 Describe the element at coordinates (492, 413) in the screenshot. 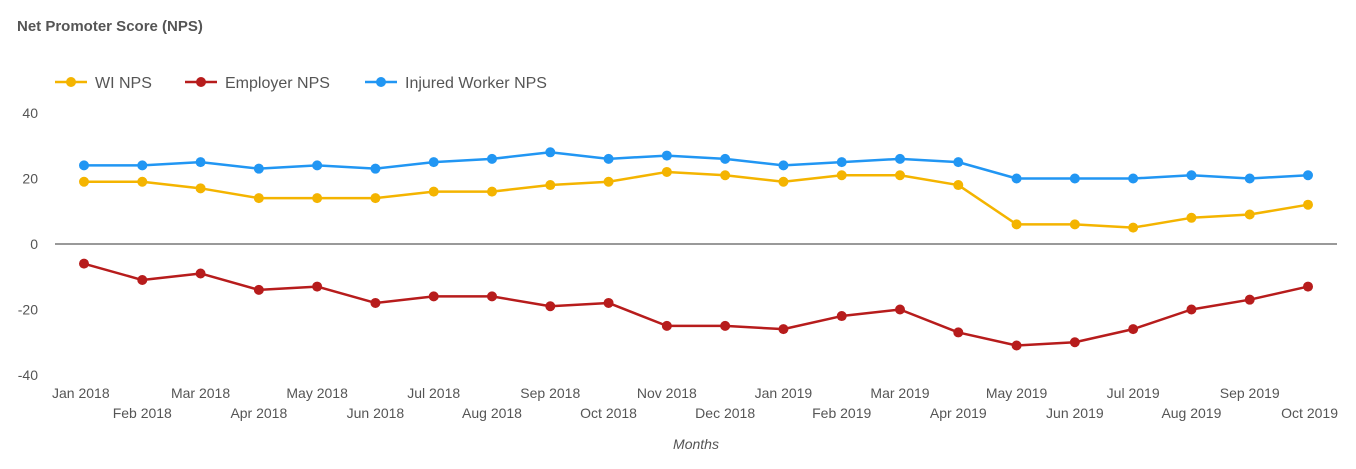

I see `x-tick-label: Aug 2018` at that location.